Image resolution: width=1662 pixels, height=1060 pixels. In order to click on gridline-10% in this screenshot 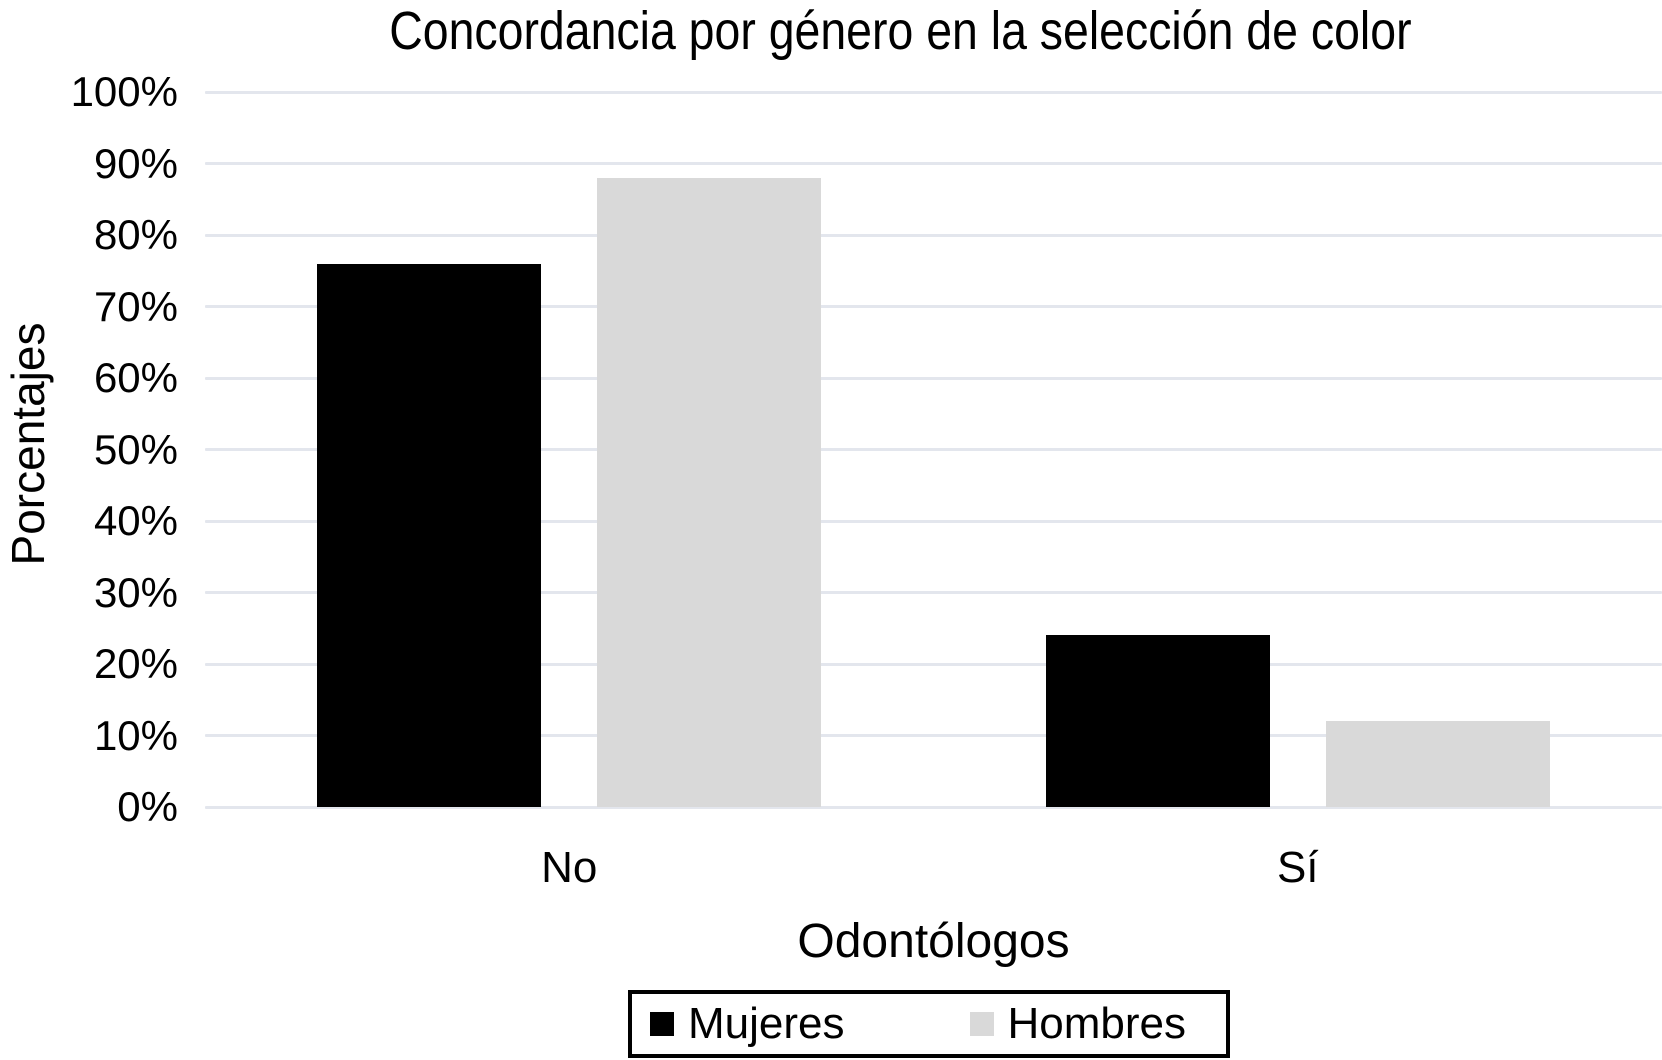, I will do `click(933, 735)`.